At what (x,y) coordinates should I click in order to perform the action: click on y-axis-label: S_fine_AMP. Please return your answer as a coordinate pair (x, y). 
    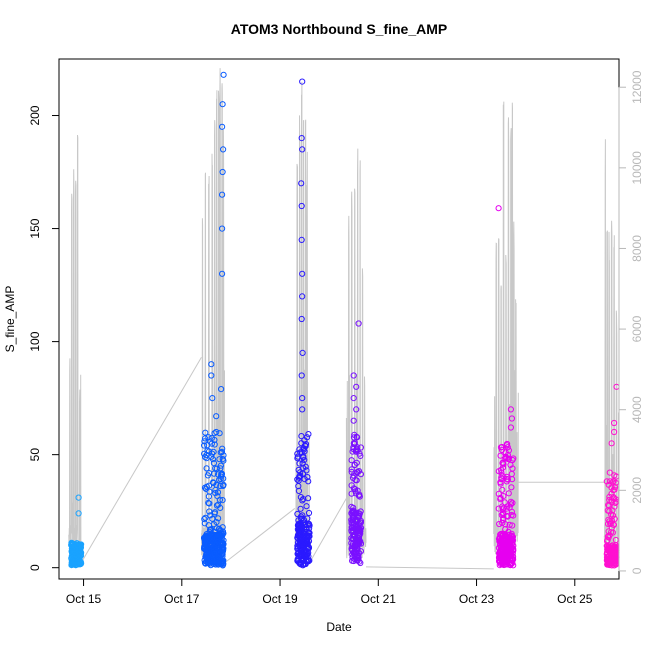
    Looking at the image, I should click on (10, 319).